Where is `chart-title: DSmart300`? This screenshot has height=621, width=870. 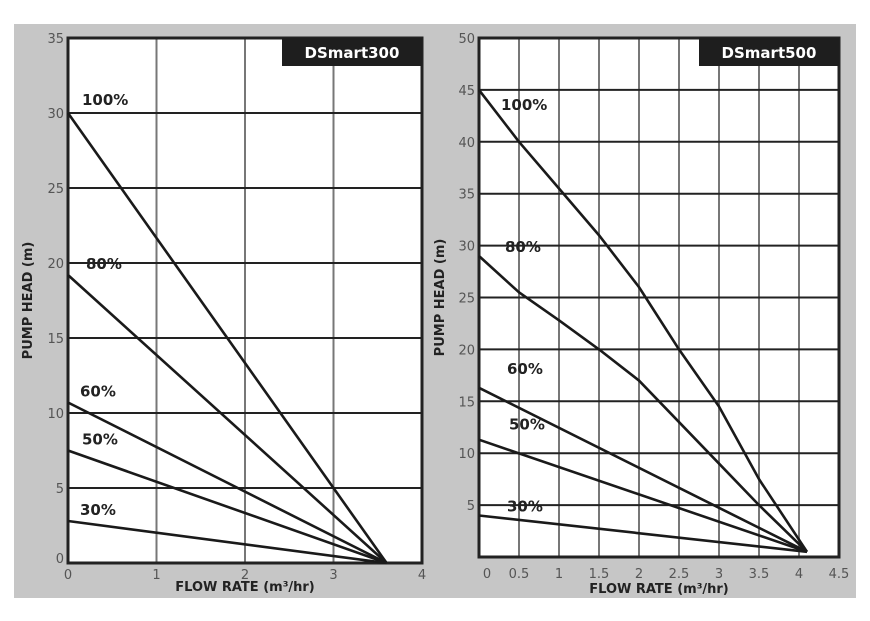
chart-title: DSmart300 is located at coordinates (352, 53).